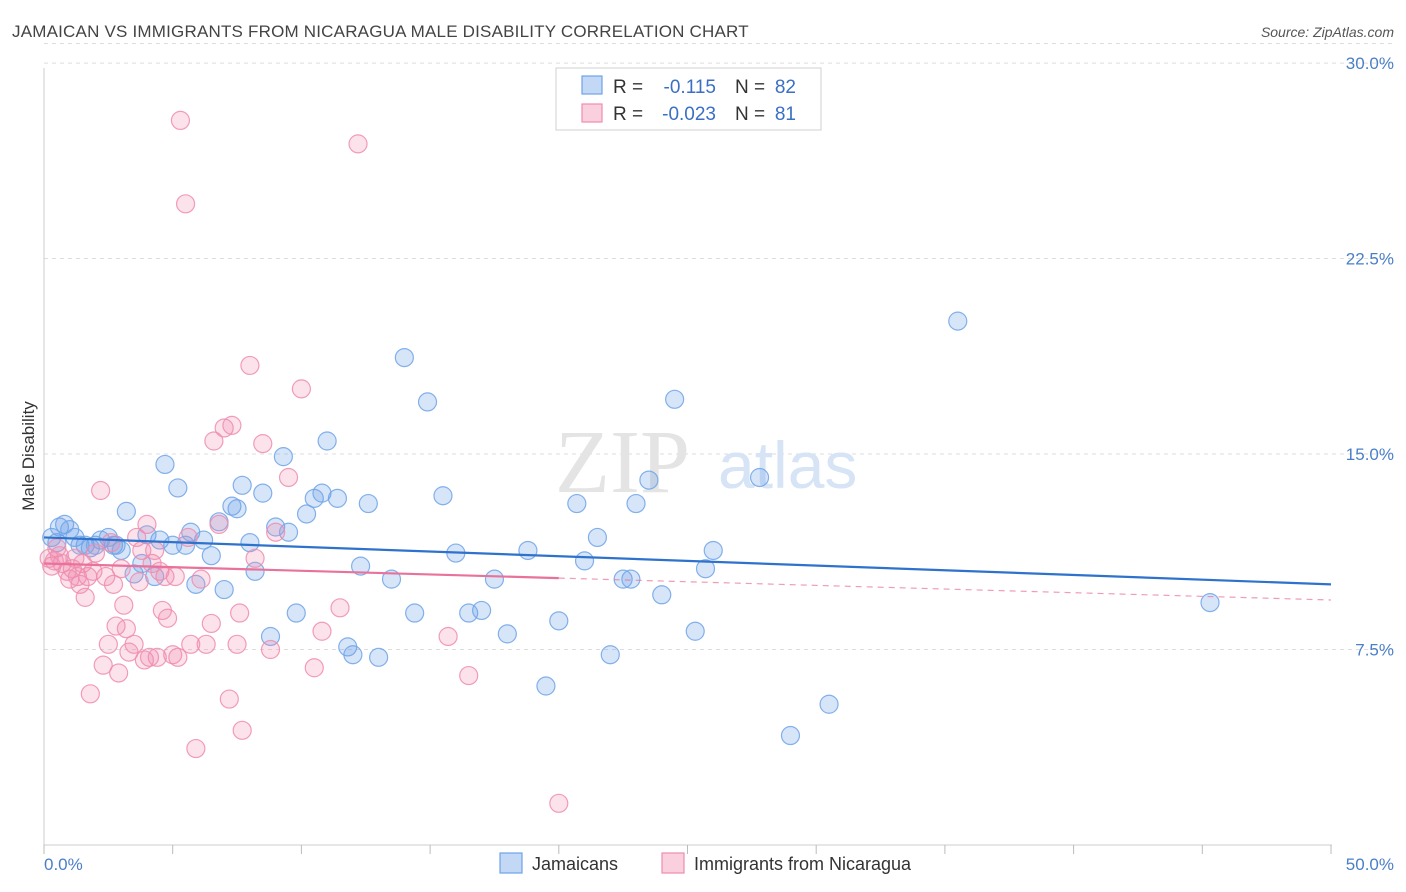 This screenshot has height=892, width=1406. I want to click on bottom-legend-swatch-nicaragua, so click(673, 863).